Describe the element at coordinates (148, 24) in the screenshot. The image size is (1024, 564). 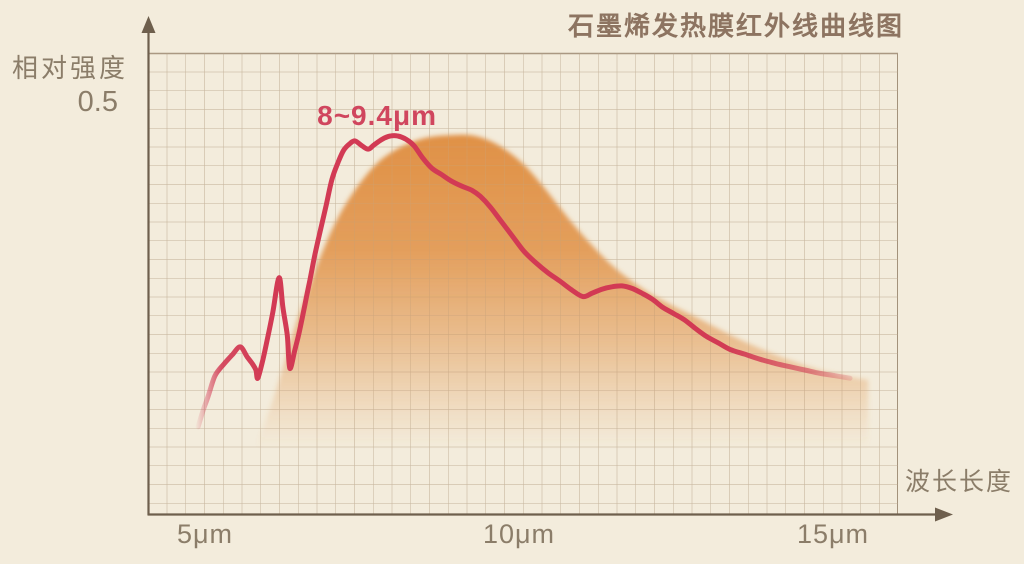
I see `y-axis-arrow-icon` at that location.